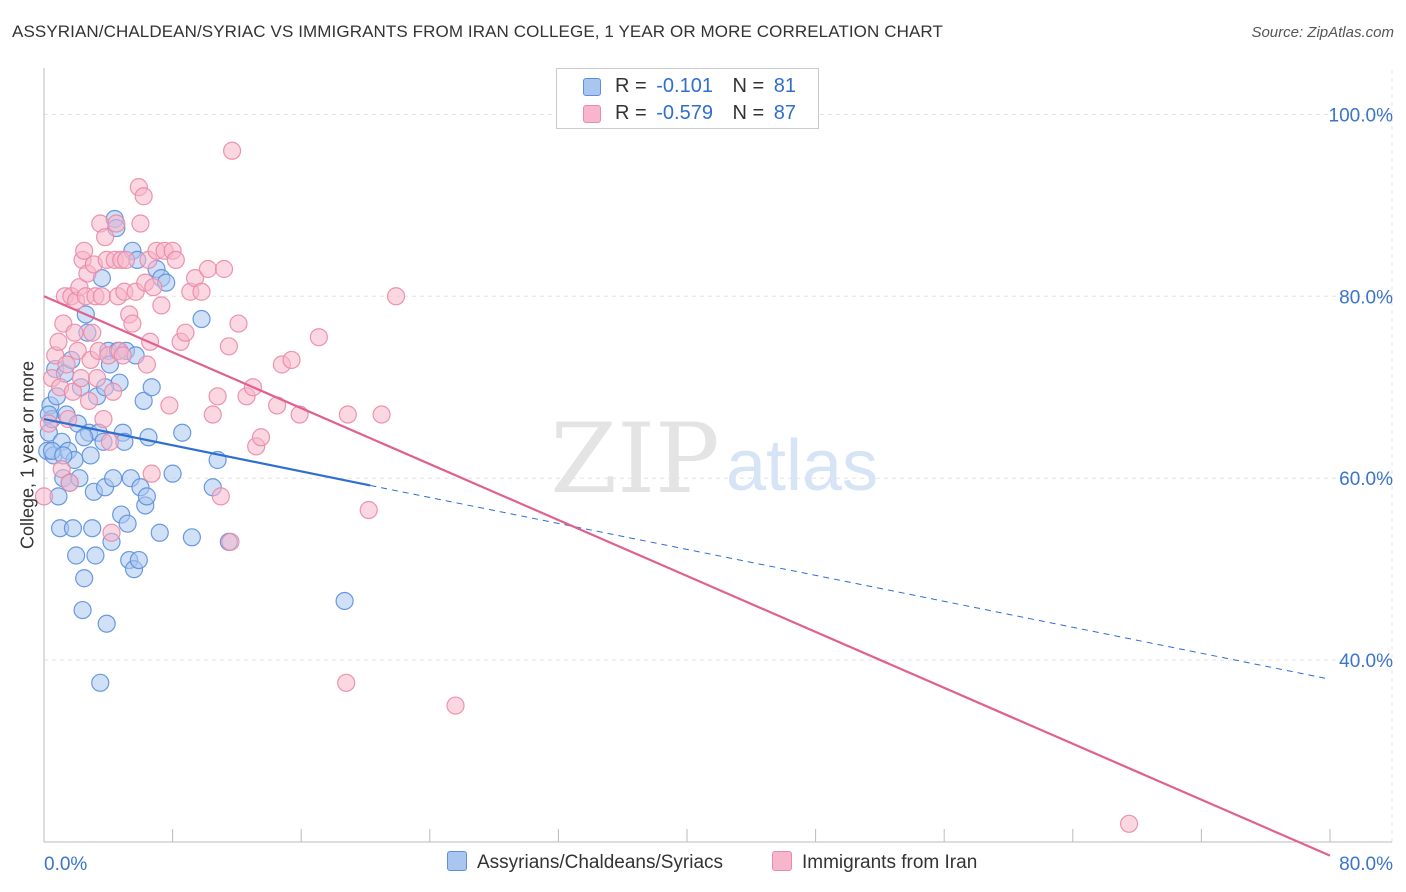 This screenshot has width=1406, height=892. What do you see at coordinates (785, 86) in the screenshot?
I see `legend-n-value: 81` at bounding box center [785, 86].